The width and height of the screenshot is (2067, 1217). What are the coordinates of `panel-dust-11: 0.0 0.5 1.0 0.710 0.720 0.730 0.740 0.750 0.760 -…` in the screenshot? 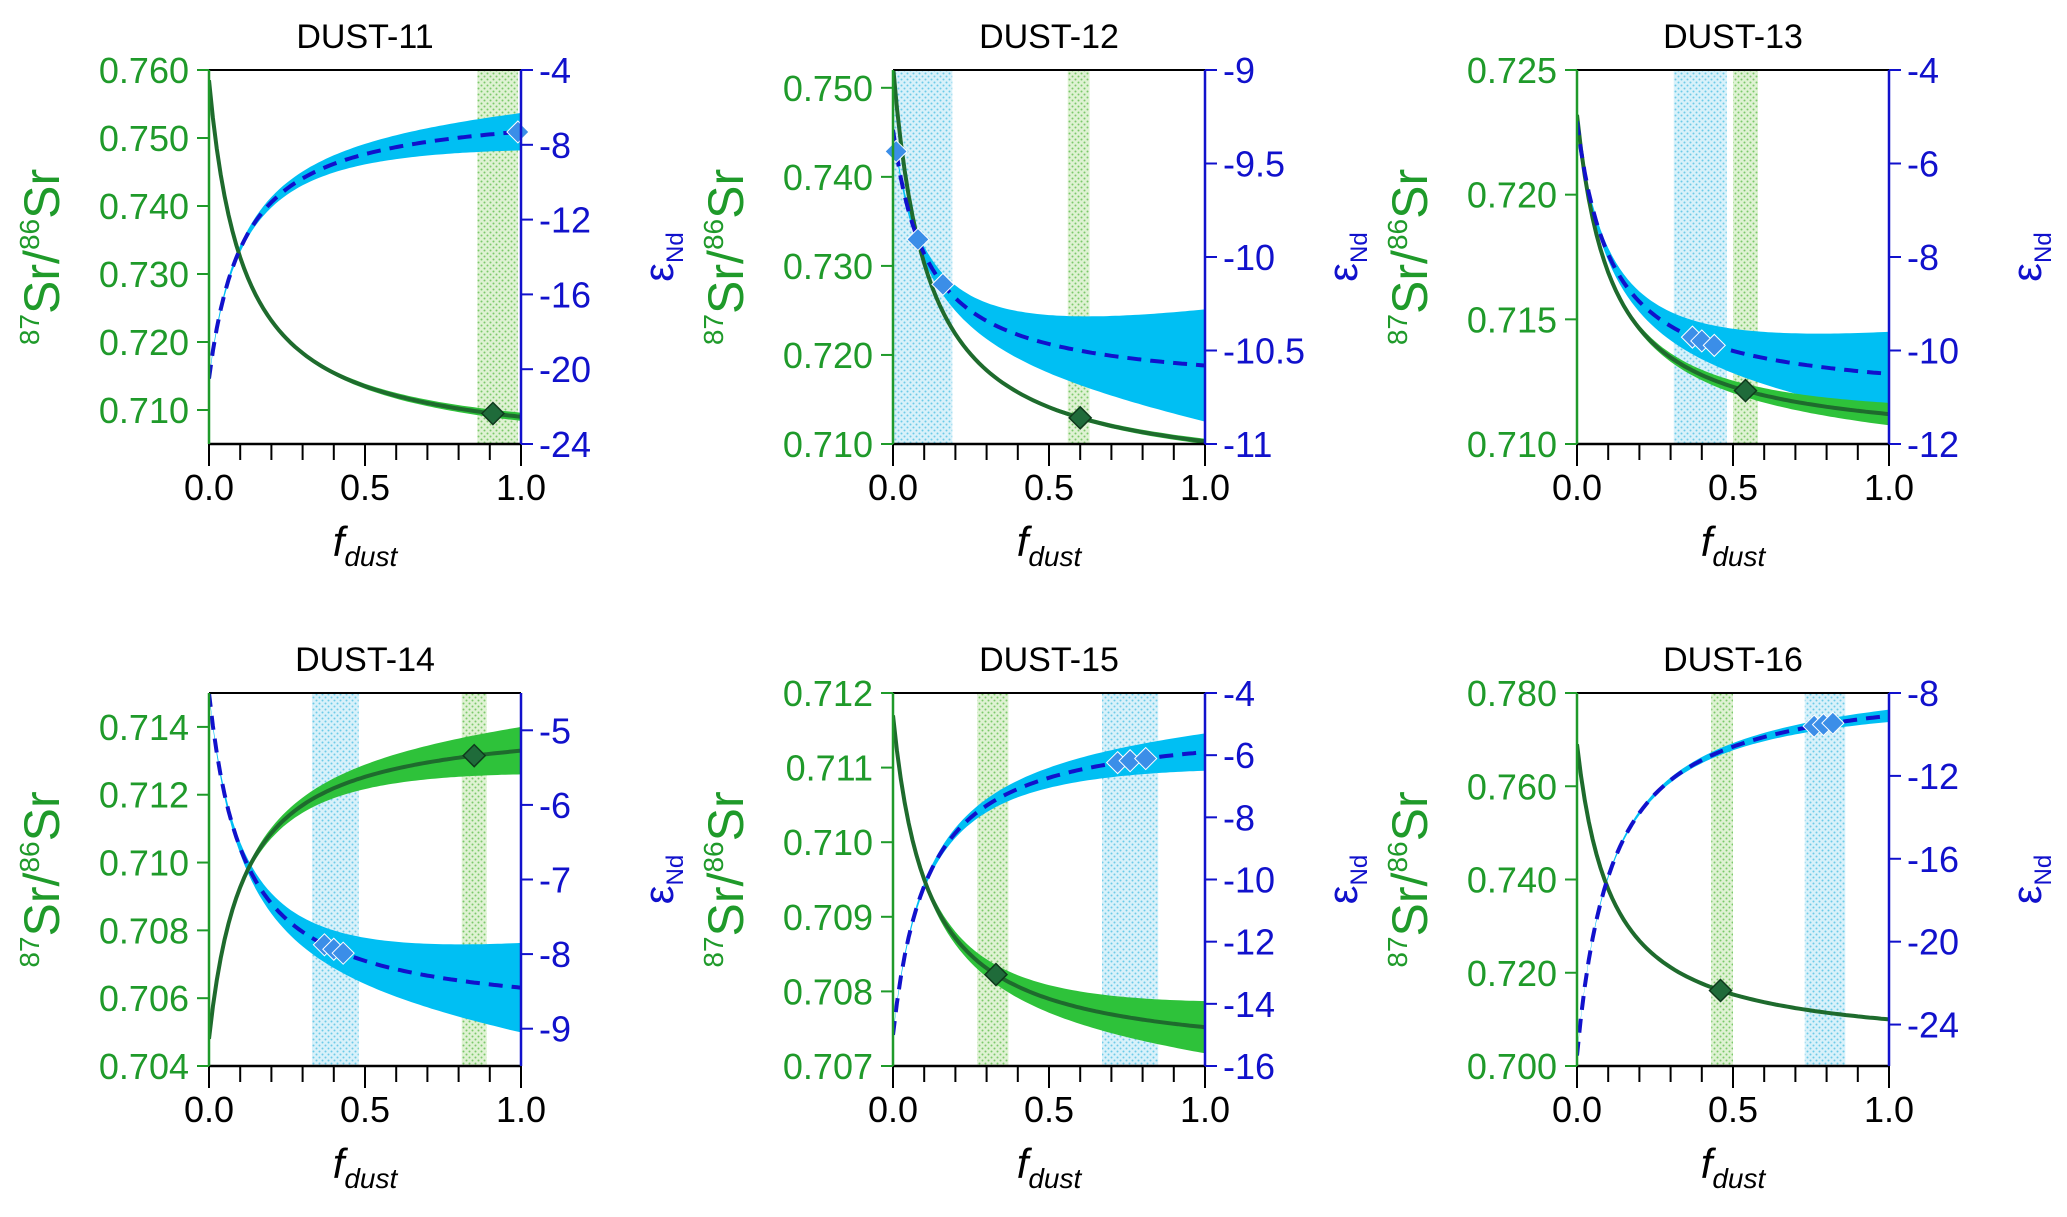 It's located at (351, 295).